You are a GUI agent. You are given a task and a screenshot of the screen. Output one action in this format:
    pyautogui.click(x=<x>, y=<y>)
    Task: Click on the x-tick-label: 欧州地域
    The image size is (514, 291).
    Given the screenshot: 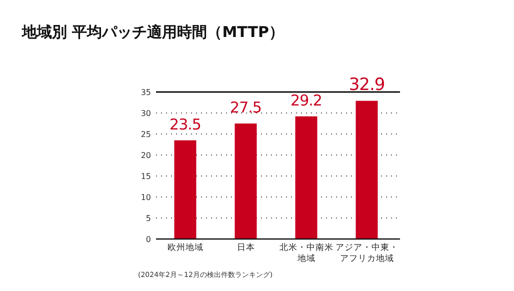 What is the action you would take?
    pyautogui.click(x=185, y=247)
    